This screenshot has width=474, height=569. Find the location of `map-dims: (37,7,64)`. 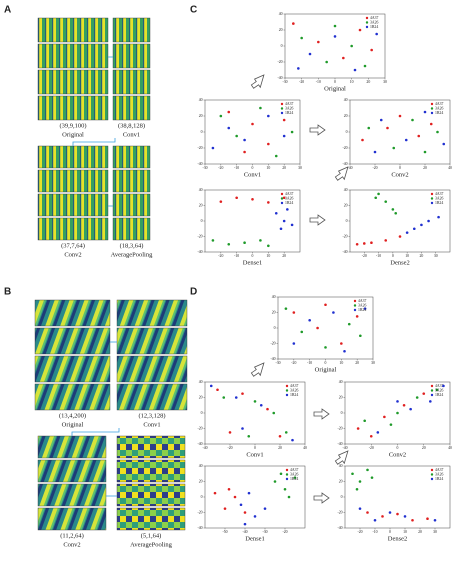

map-dims: (37,7,64) is located at coordinates (73, 245).